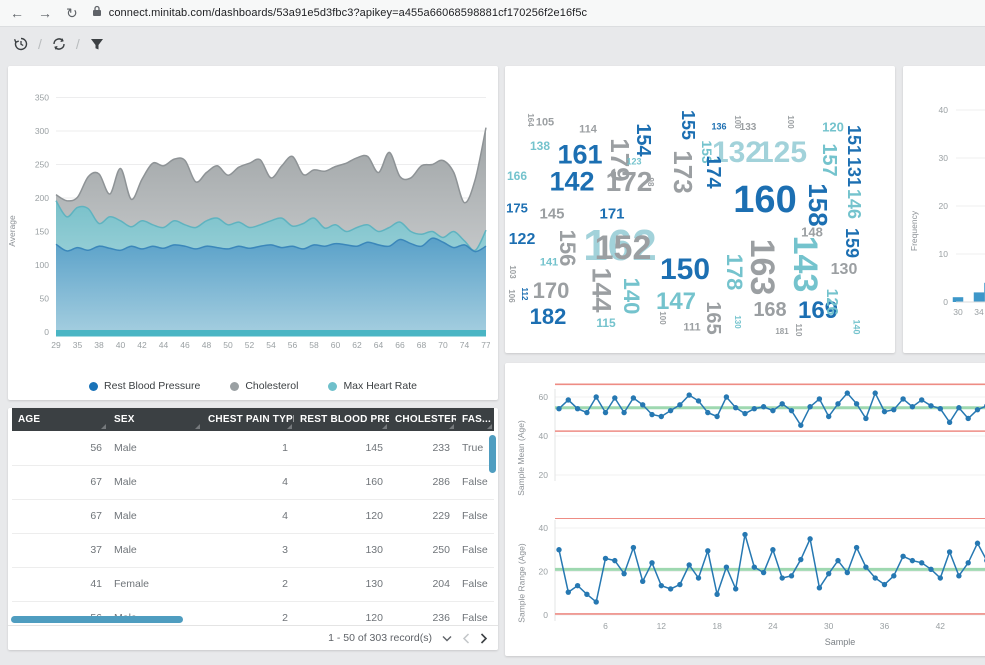 The height and width of the screenshot is (665, 985). What do you see at coordinates (798, 330) in the screenshot?
I see `cloud-word: 110` at bounding box center [798, 330].